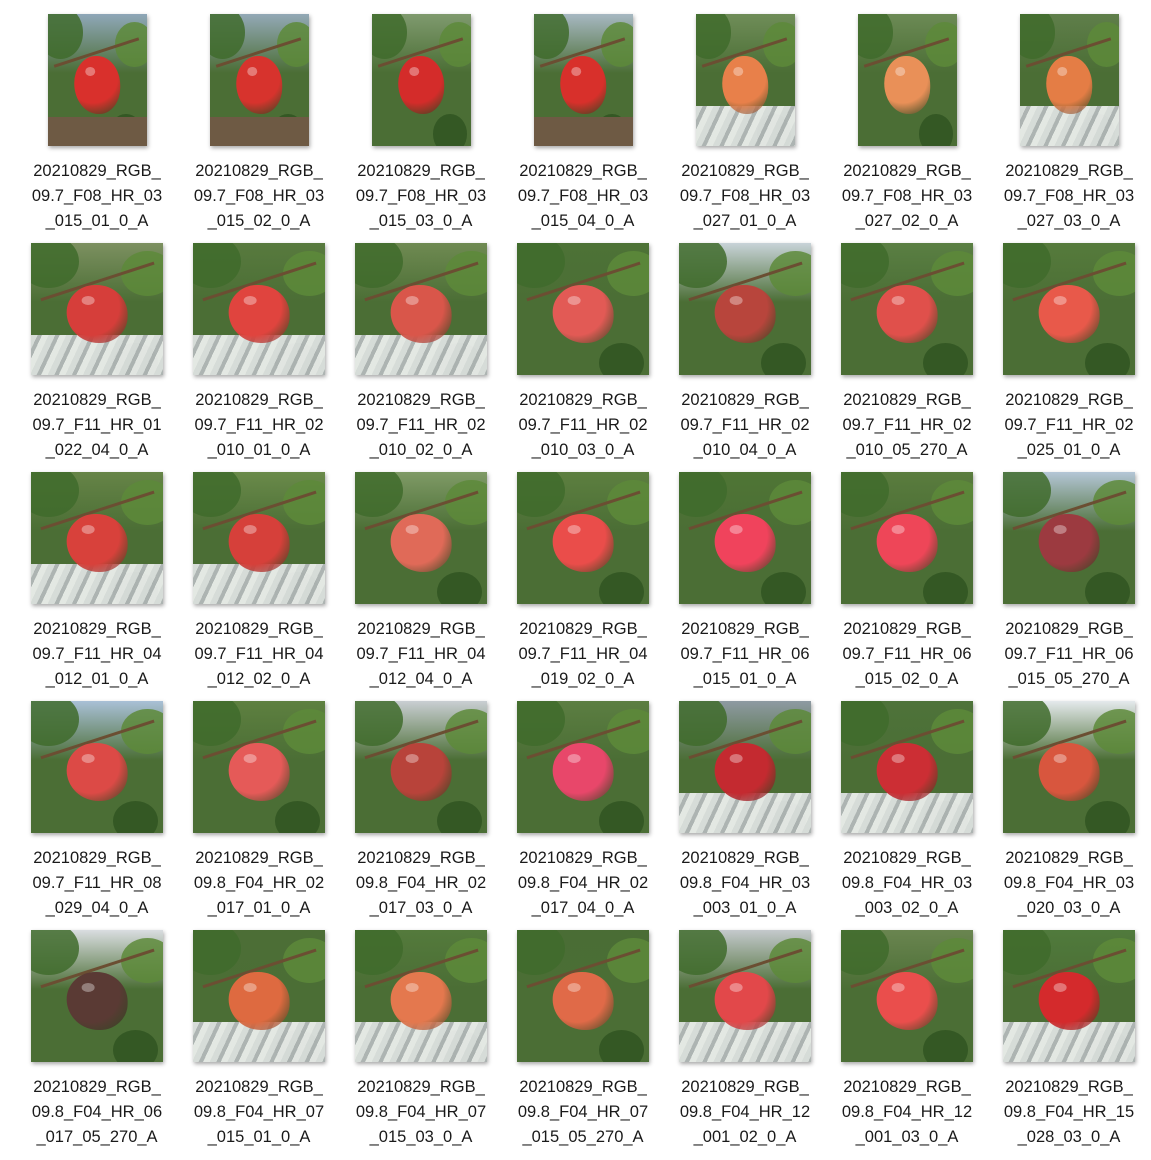  I want to click on file-item: 20210829_RGB_ 09.7_F11_HR_06 _015_01_0_A, so click(745, 576).